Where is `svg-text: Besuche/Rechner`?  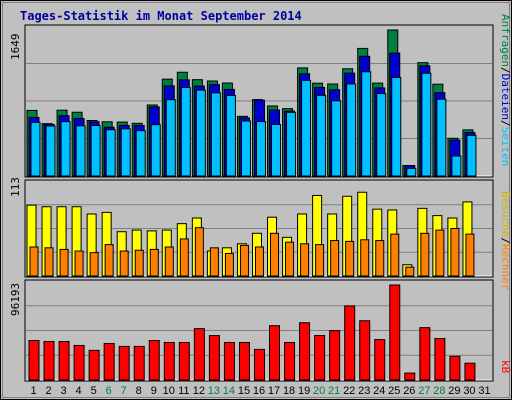
svg-text: Besuche/Rechner is located at coordinates (505, 241).